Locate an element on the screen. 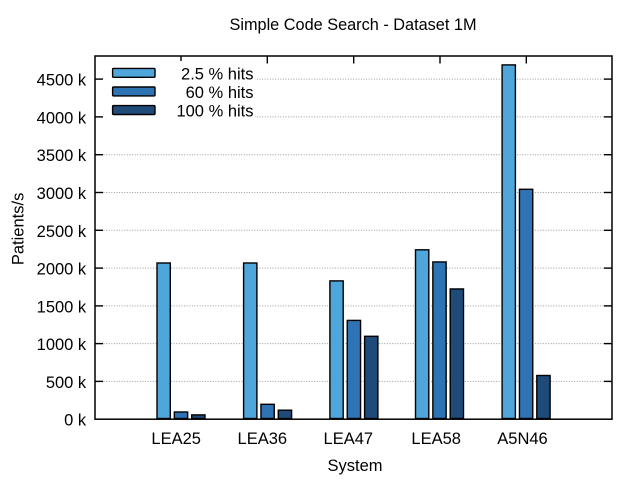 The image size is (640, 480). svg-text: 1000 k is located at coordinates (62, 345).